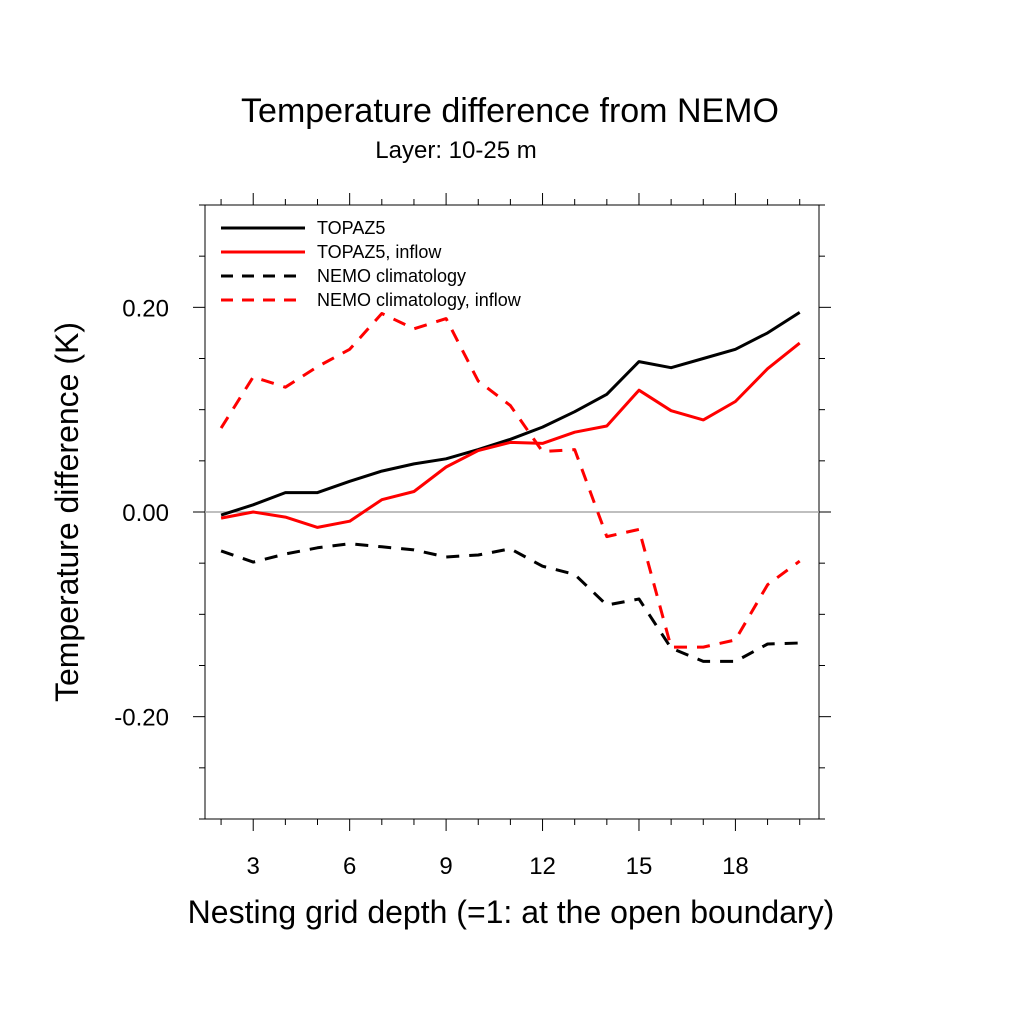 The height and width of the screenshot is (1024, 1024). What do you see at coordinates (145, 513) in the screenshot?
I see `y-tick-label: 0.00` at bounding box center [145, 513].